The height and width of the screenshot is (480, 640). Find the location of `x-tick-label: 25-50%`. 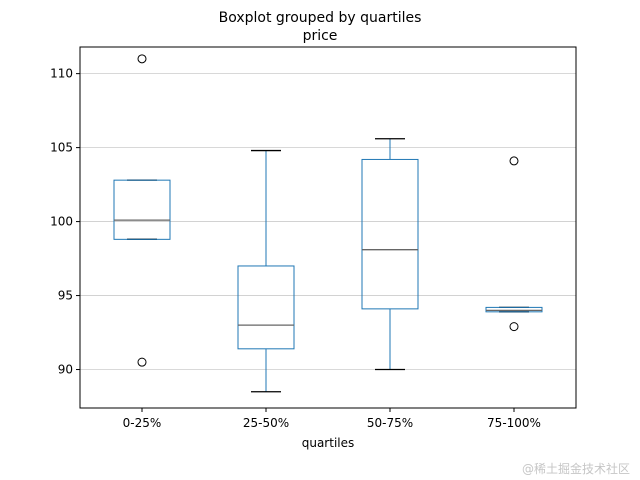

x-tick-label: 25-50% is located at coordinates (266, 423).